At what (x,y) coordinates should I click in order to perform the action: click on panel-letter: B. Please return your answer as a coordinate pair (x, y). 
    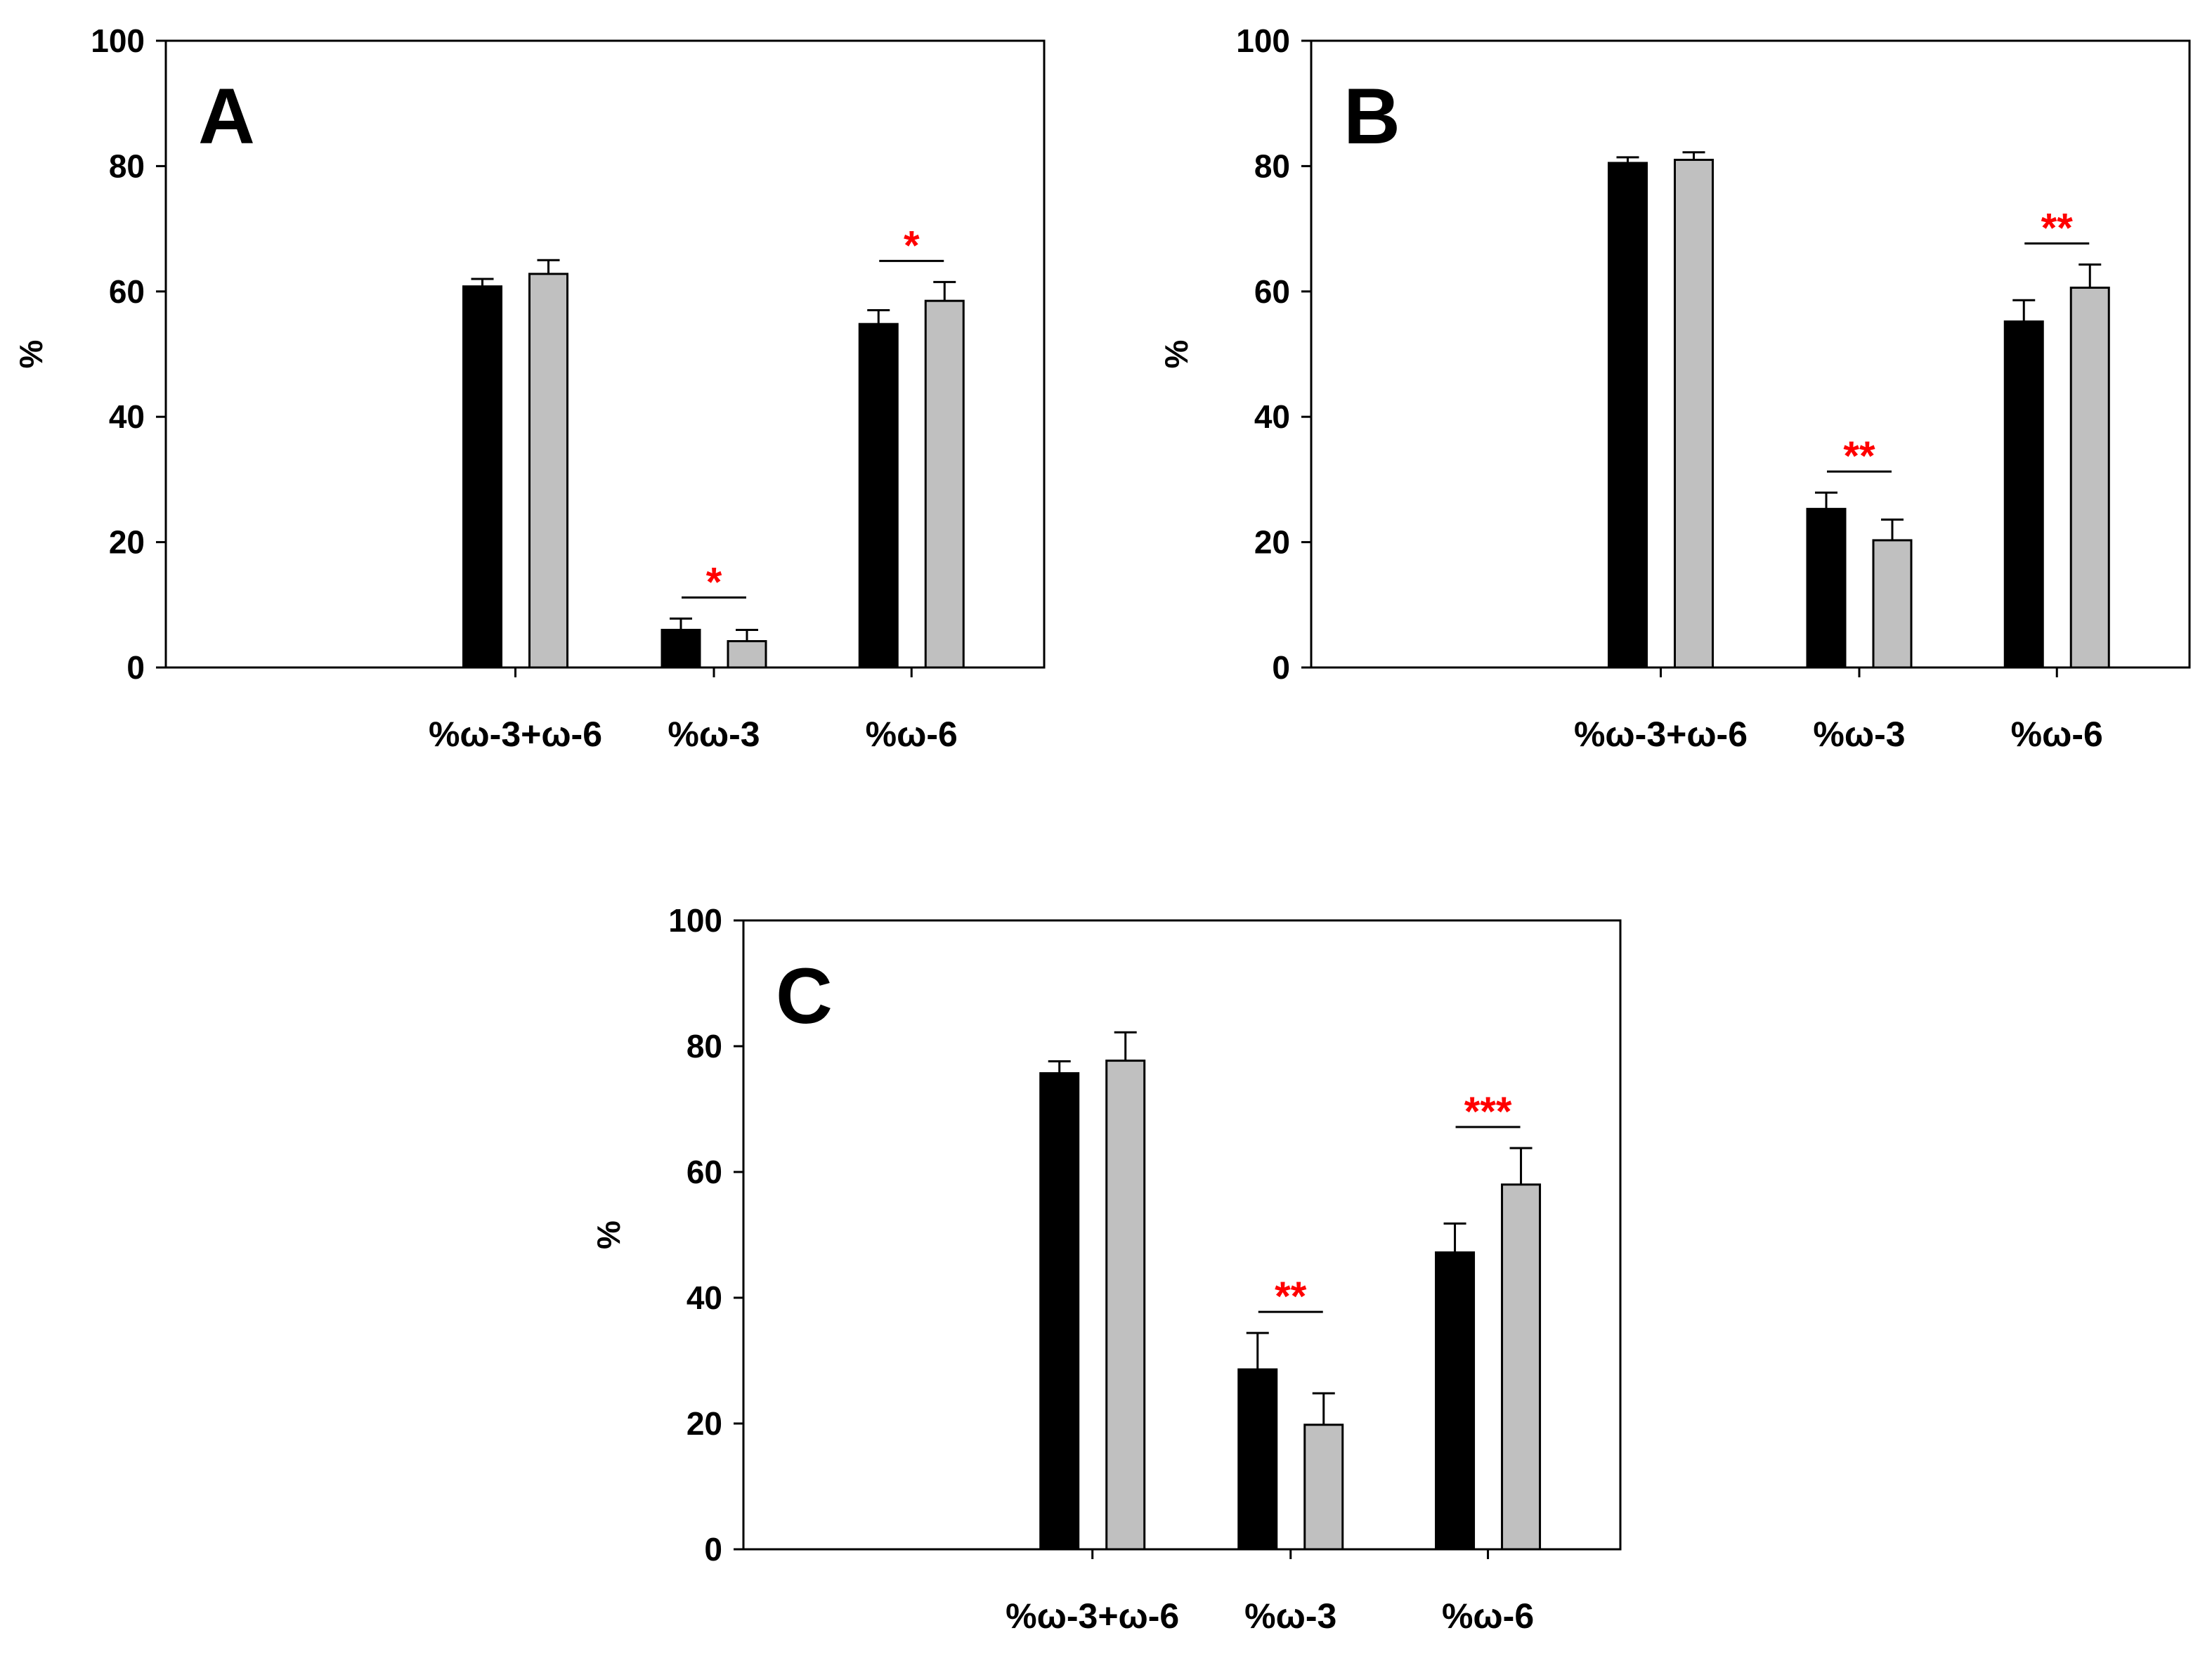
    Looking at the image, I should click on (1372, 116).